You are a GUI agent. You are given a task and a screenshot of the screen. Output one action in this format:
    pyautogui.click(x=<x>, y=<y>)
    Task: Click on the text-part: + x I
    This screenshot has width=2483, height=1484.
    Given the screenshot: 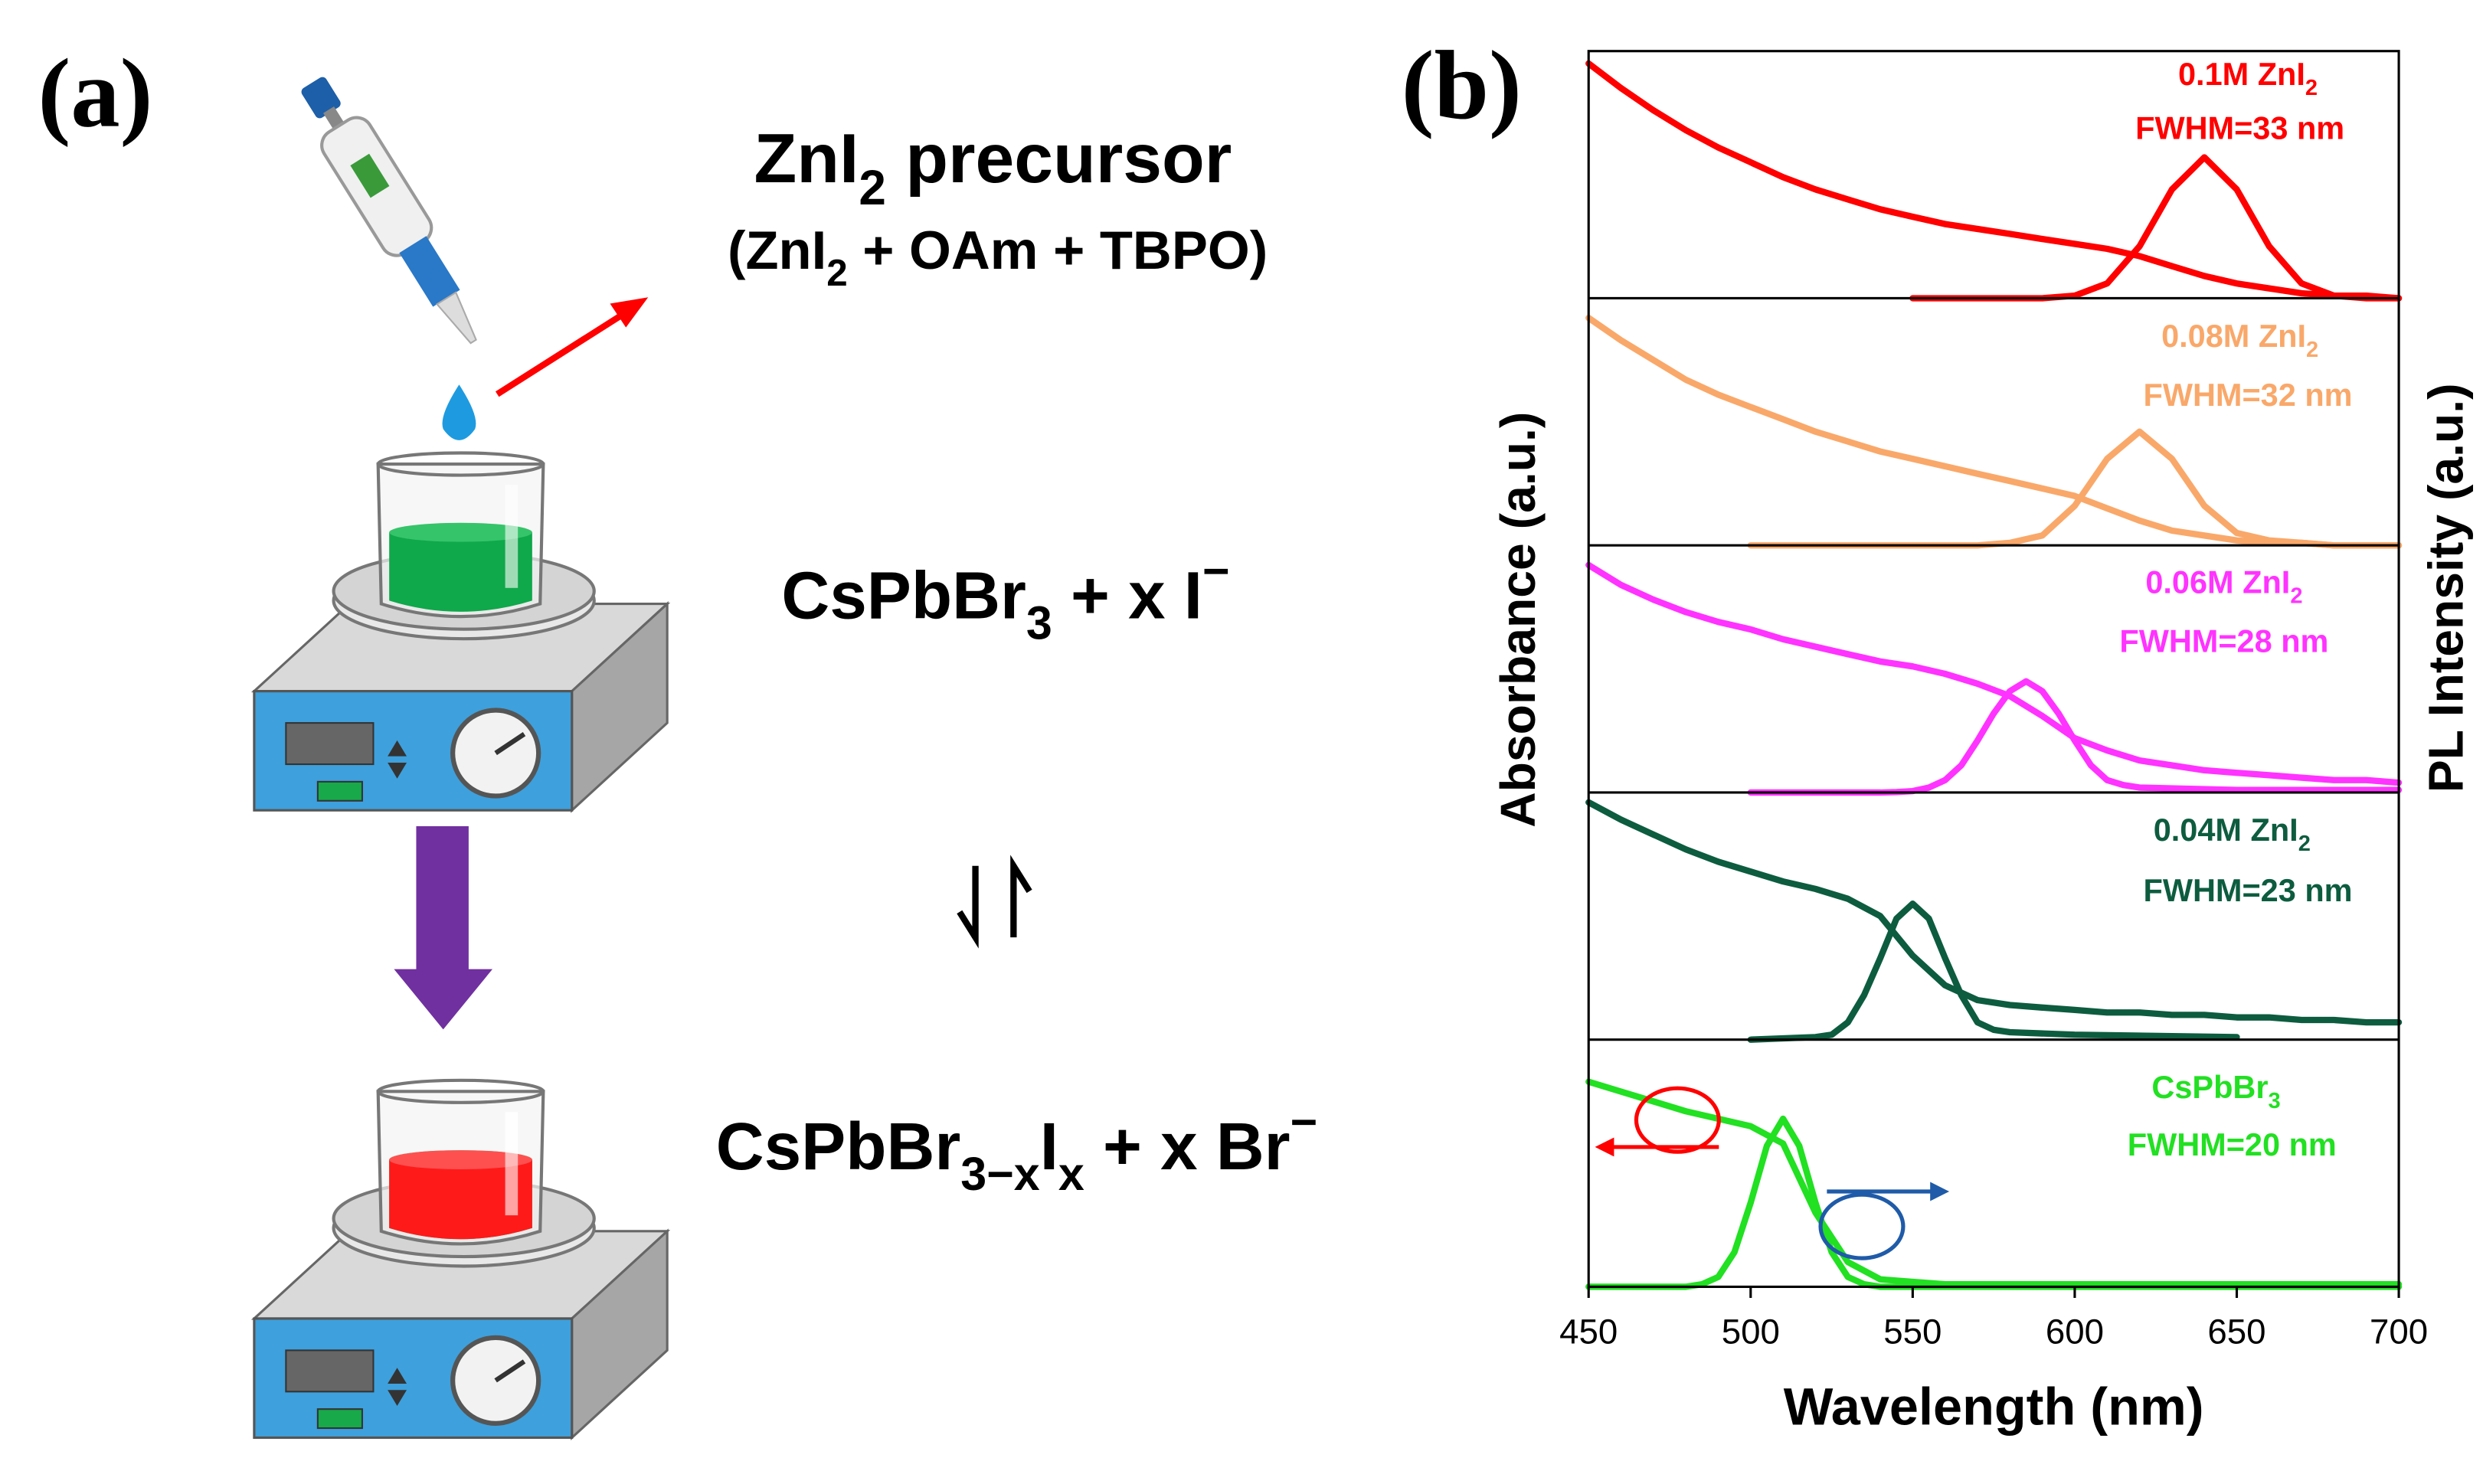 What is the action you would take?
    pyautogui.click(x=1127, y=595)
    